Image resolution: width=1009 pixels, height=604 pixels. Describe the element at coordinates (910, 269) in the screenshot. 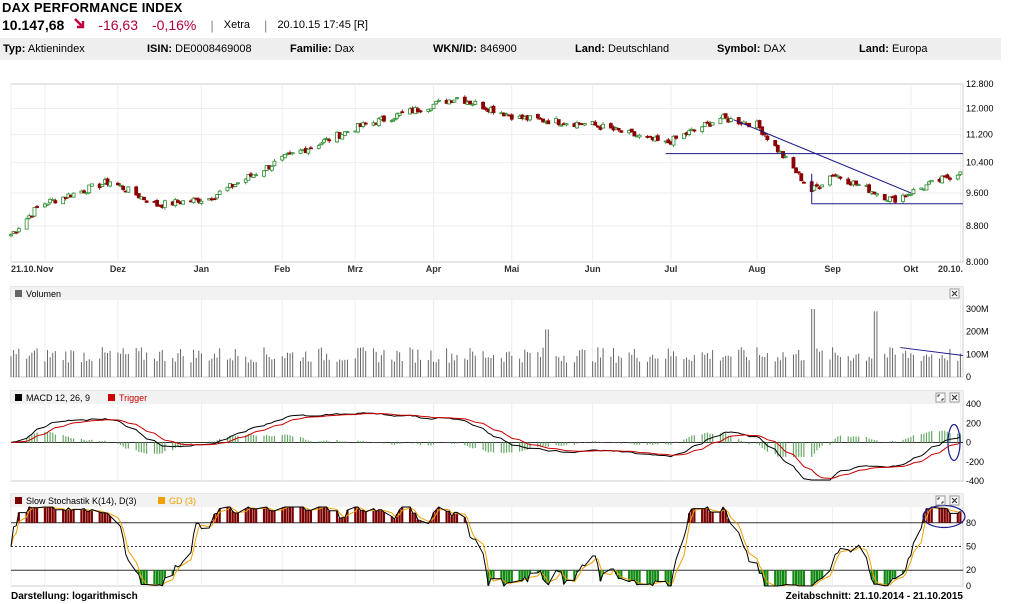

I see `x-axis-tick-label: Okt` at that location.